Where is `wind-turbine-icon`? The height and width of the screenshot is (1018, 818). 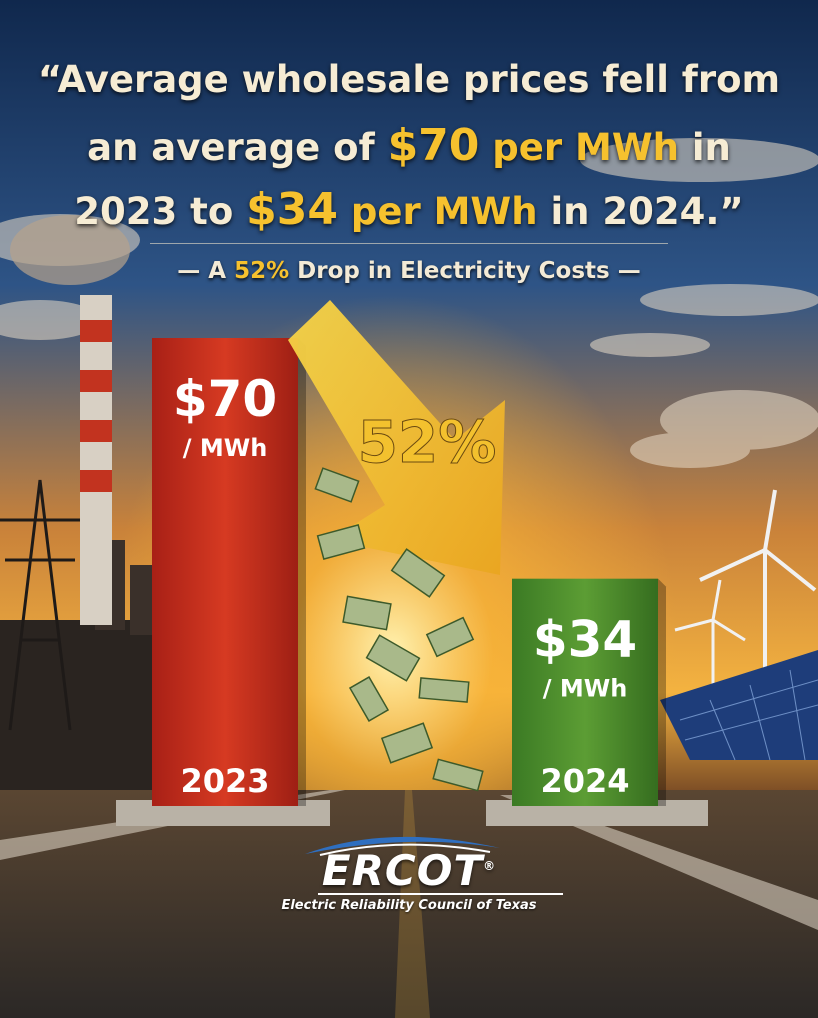 wind-turbine-icon is located at coordinates (745, 589).